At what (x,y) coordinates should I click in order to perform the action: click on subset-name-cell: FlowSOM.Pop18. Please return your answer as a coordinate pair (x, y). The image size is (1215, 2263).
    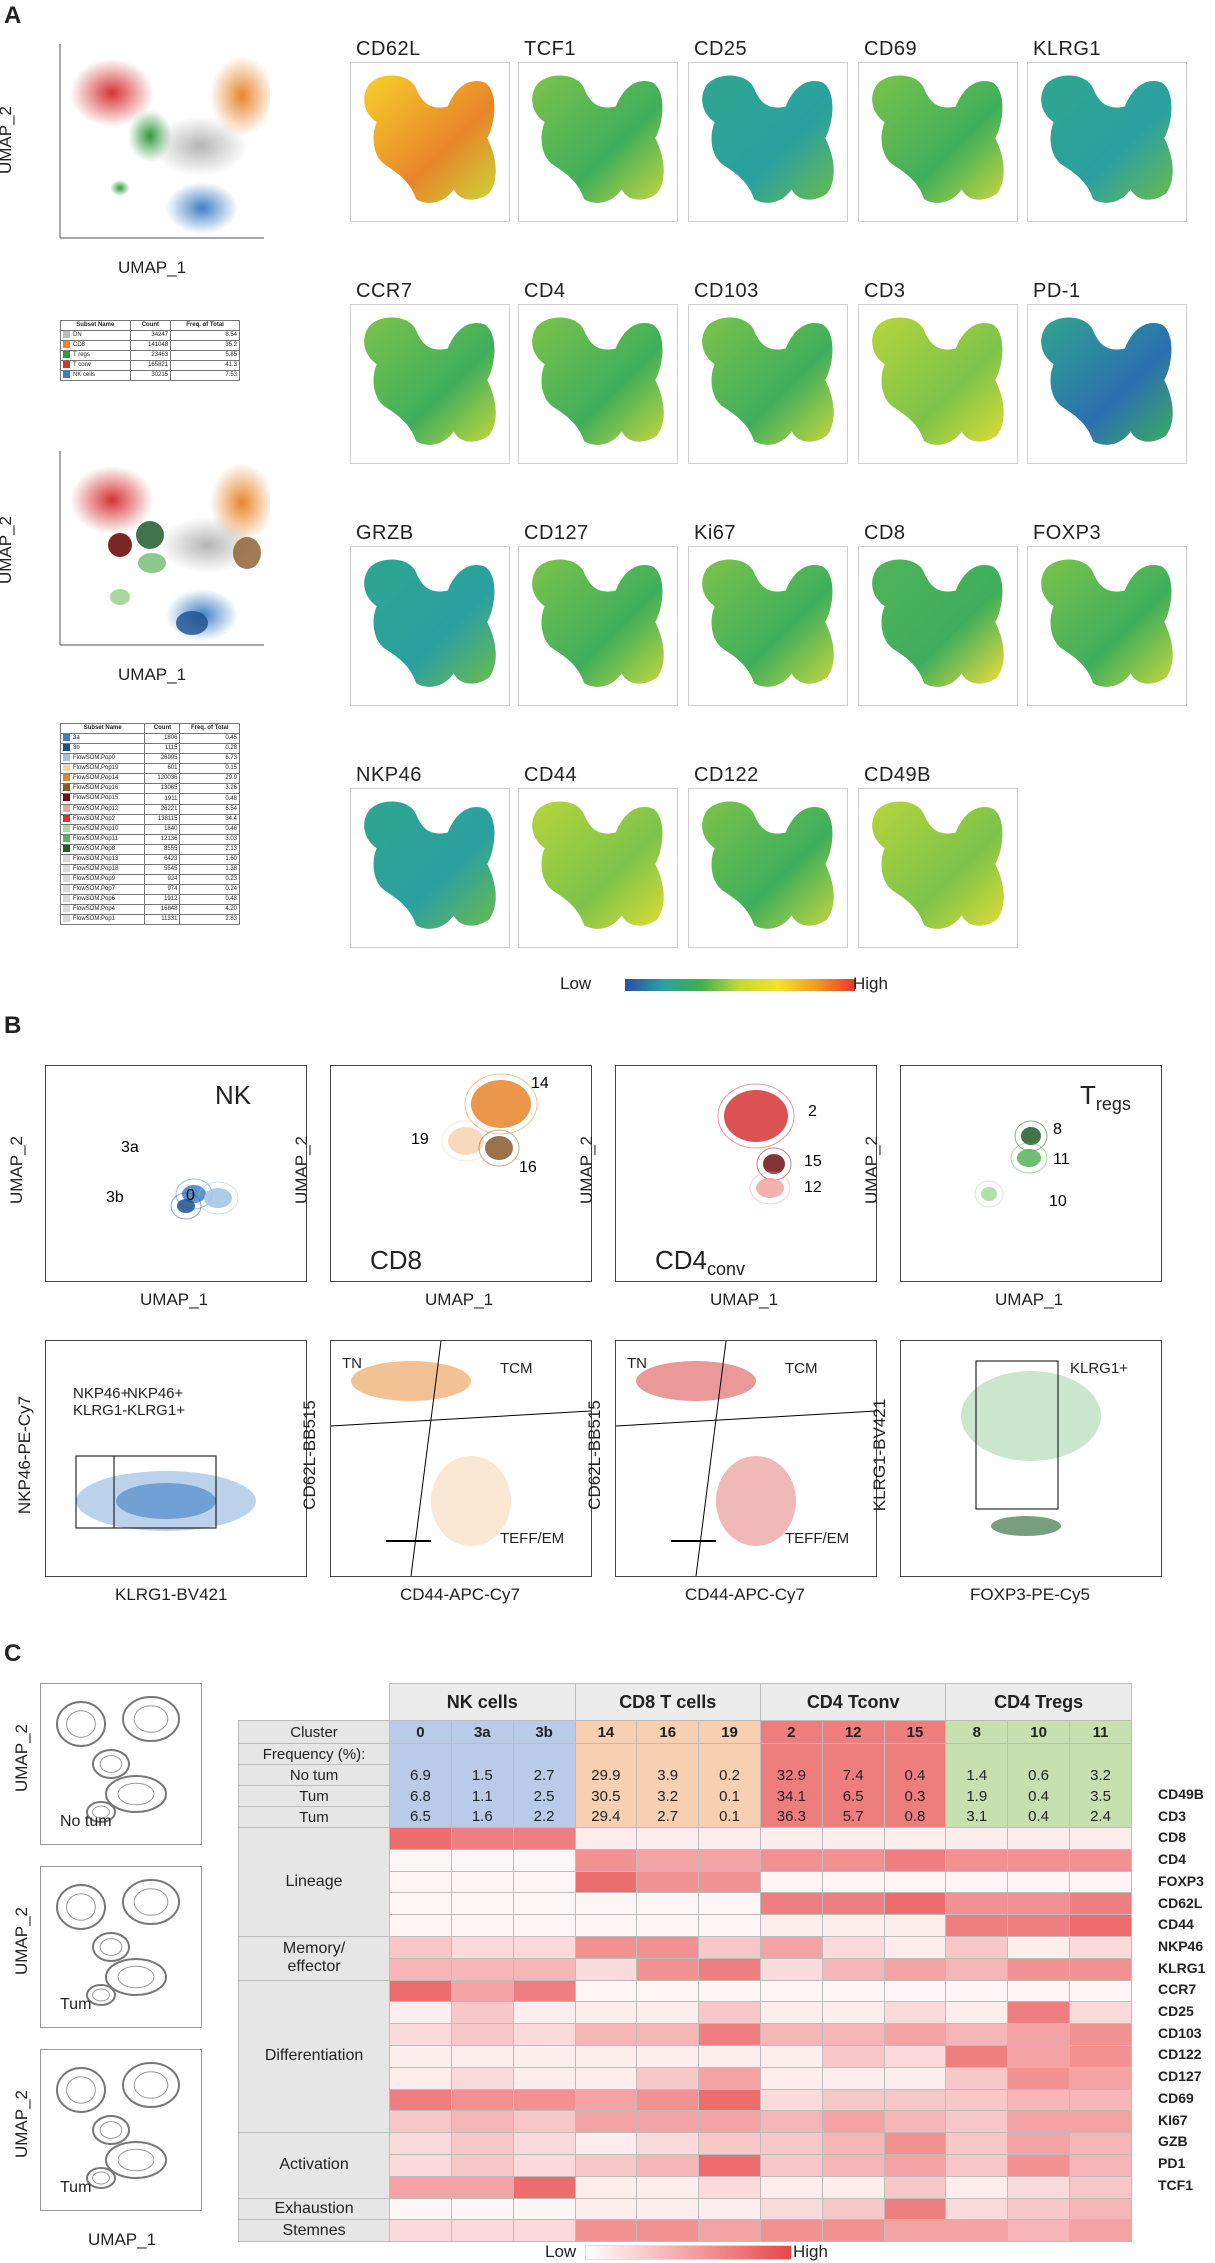
    Looking at the image, I should click on (102, 870).